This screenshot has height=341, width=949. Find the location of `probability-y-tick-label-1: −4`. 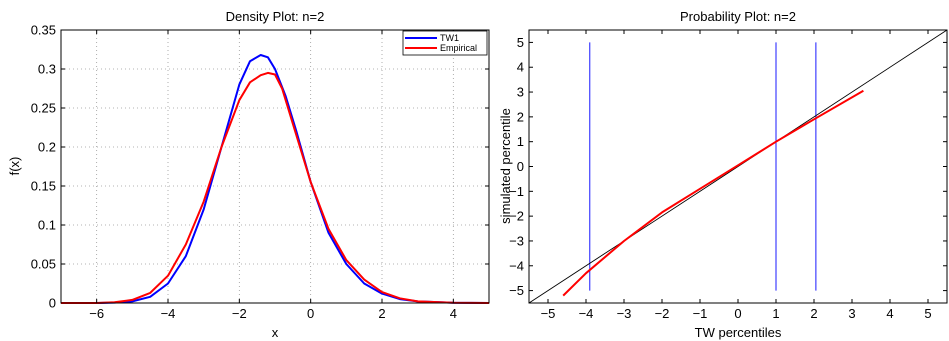

probability-y-tick-label-1: −4 is located at coordinates (516, 265).